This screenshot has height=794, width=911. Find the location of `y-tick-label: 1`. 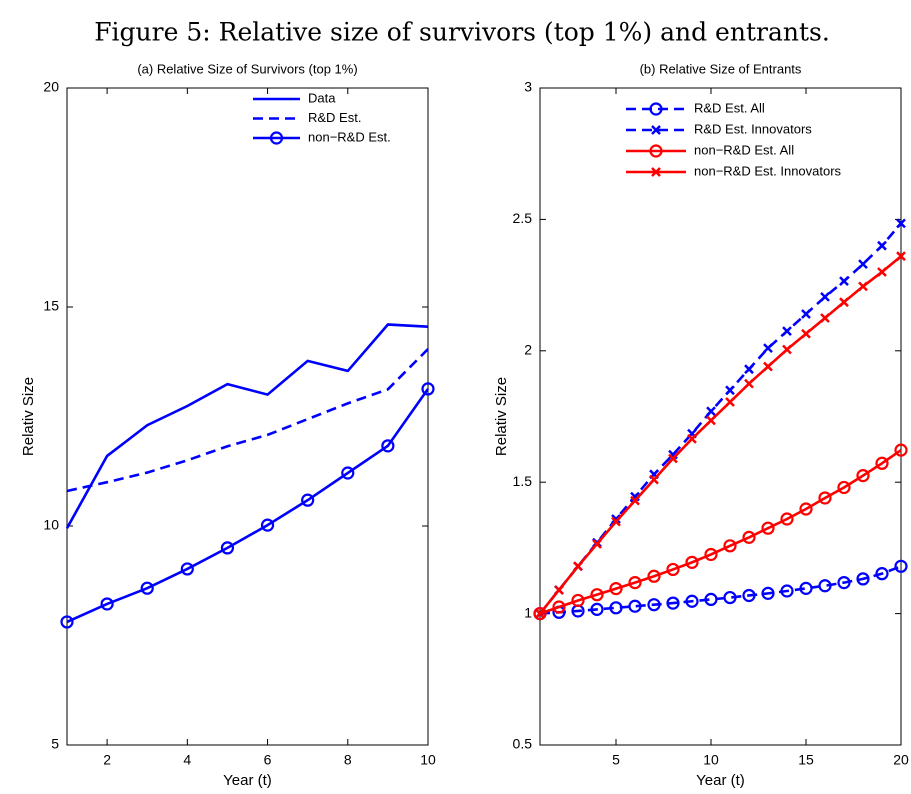

y-tick-label: 1 is located at coordinates (528, 612).